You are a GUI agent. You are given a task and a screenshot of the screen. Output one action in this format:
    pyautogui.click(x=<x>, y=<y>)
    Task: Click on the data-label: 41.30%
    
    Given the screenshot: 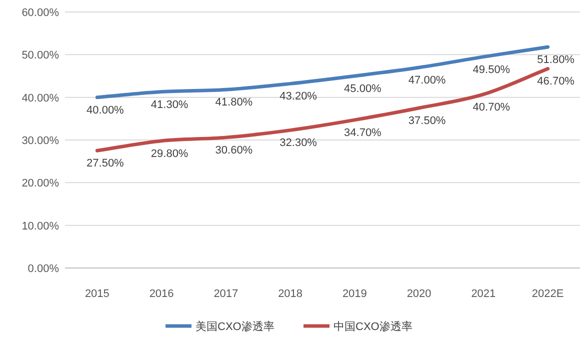 What is the action you would take?
    pyautogui.click(x=169, y=104)
    